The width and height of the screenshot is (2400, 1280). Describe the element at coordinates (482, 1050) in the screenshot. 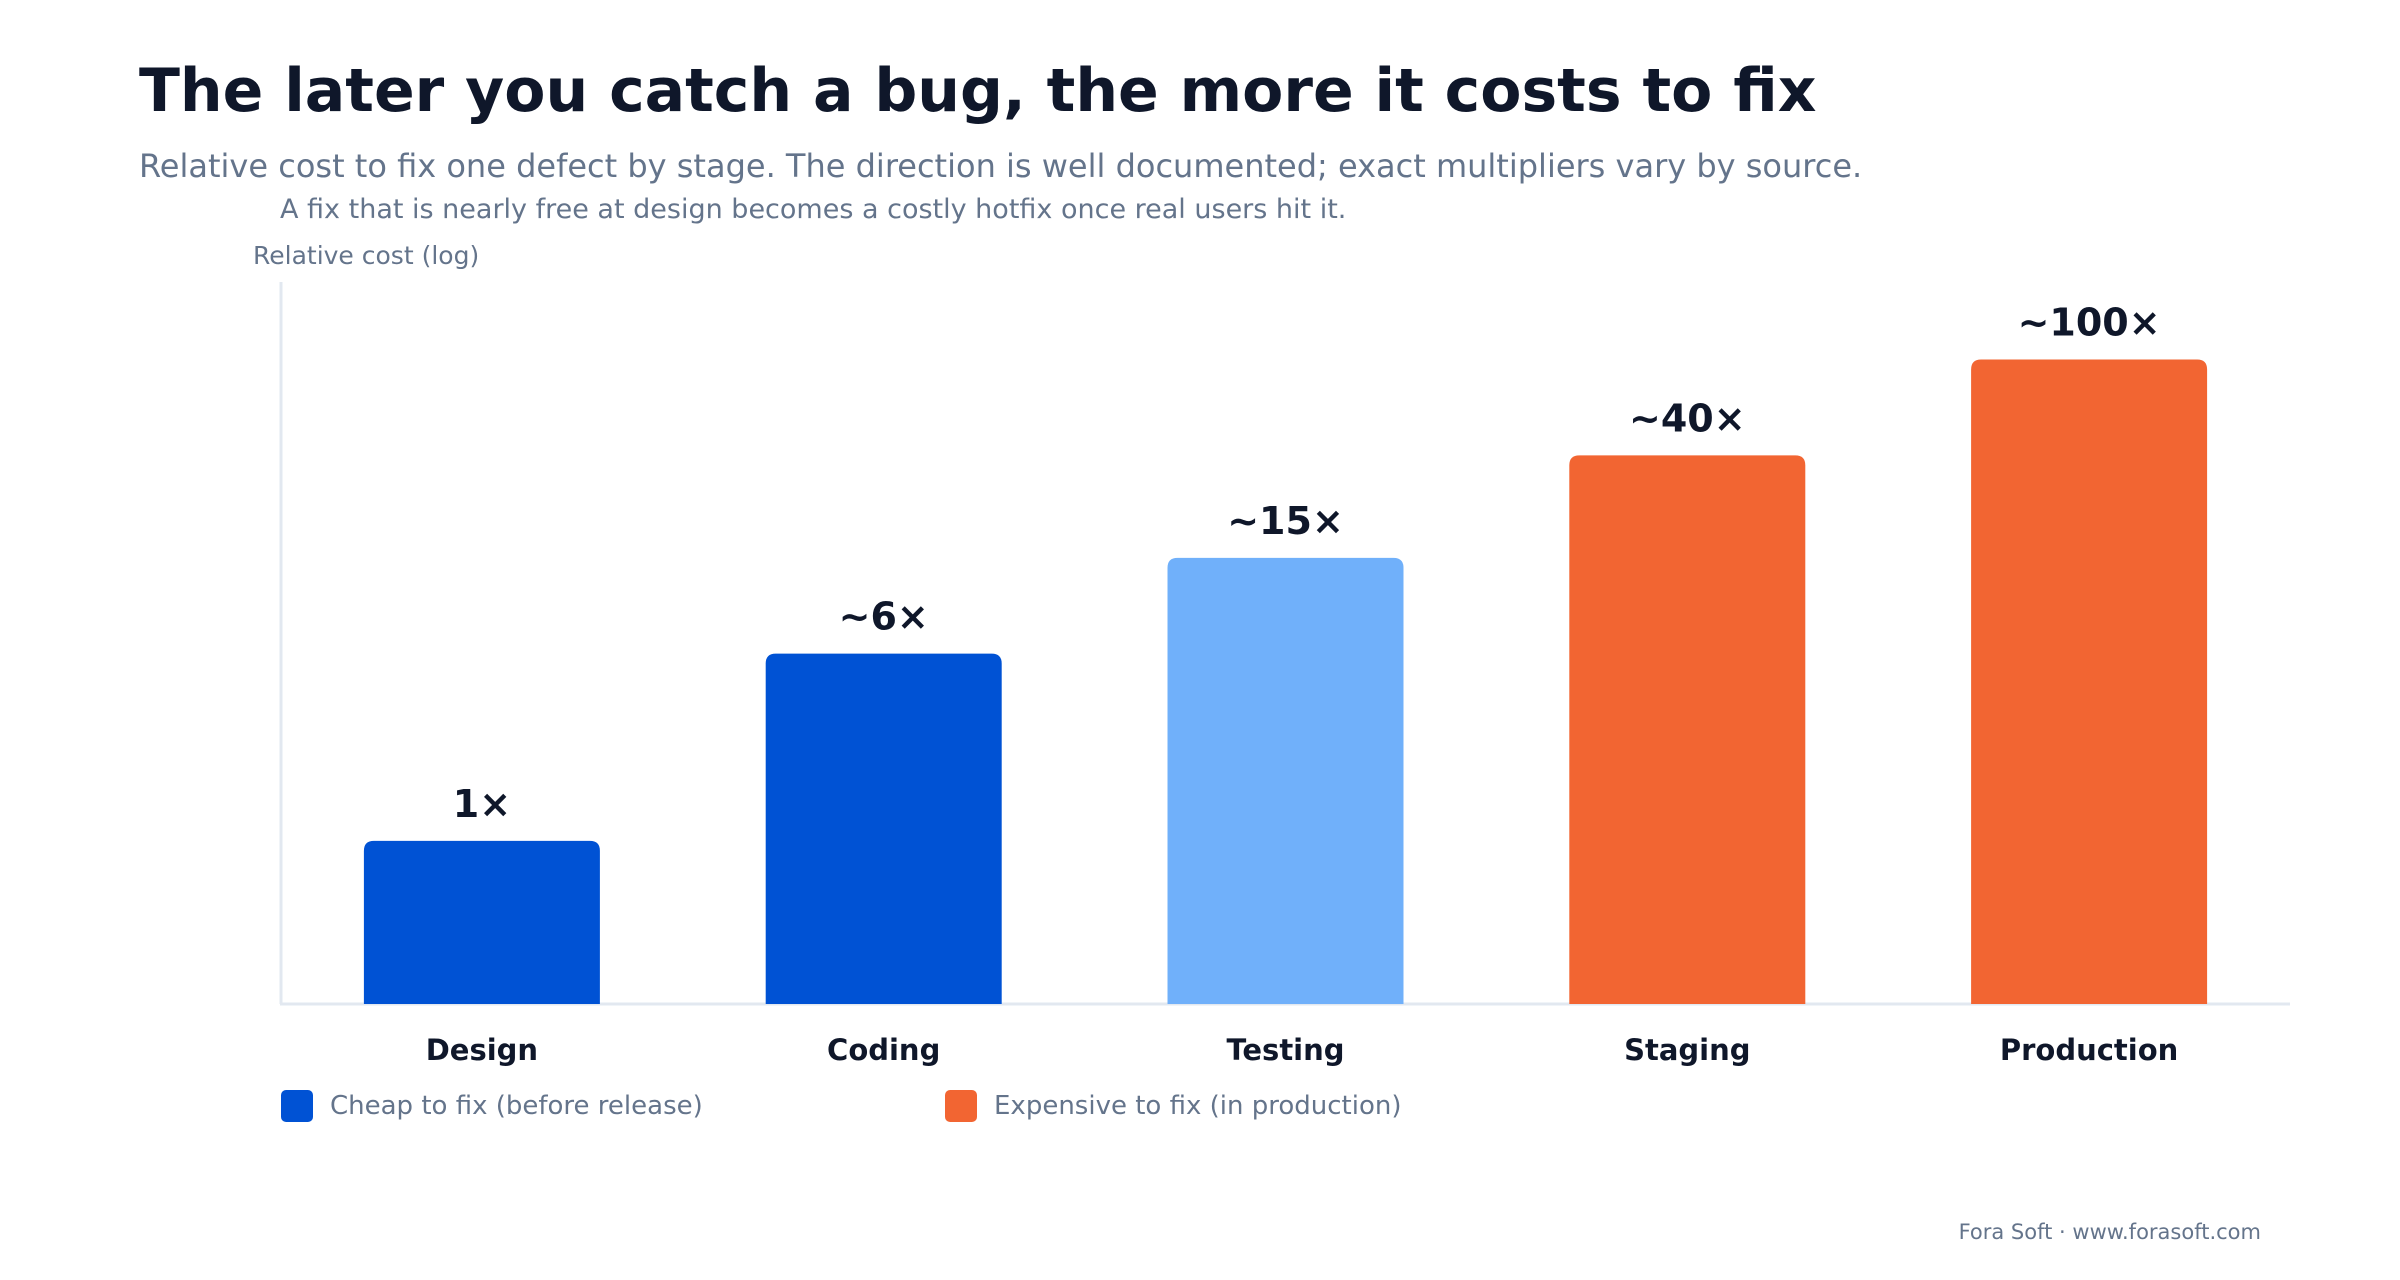

I see `x-tick-label-design: Design` at that location.